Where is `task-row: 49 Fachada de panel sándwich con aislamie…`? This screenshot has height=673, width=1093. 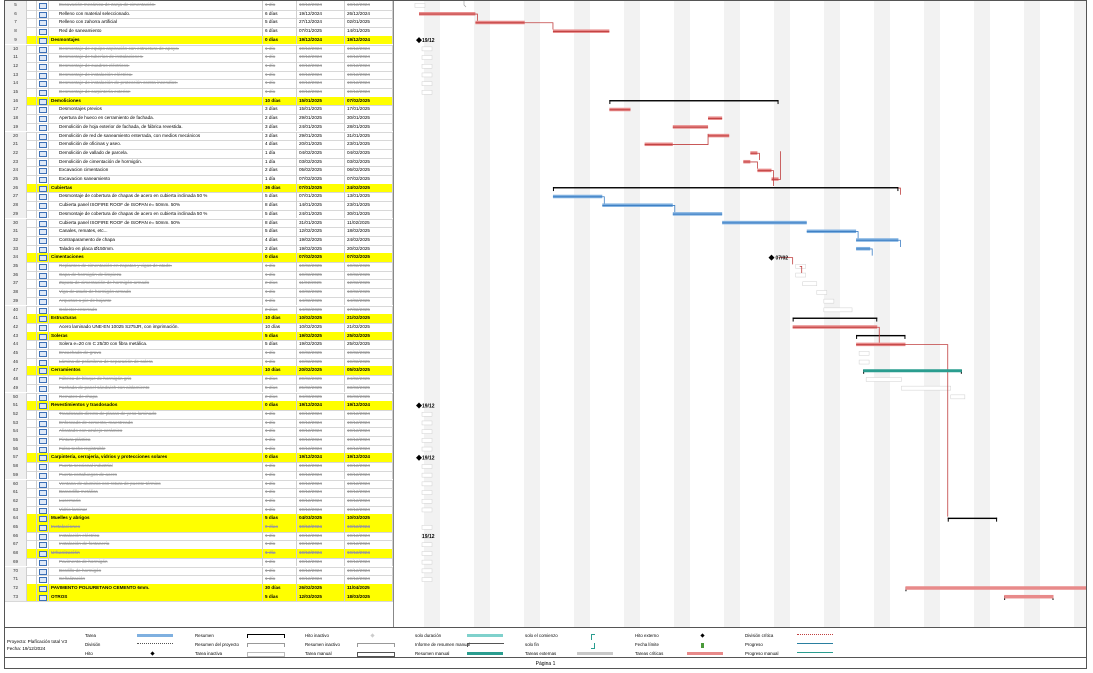 task-row: 49 Fachada de panel sándwich con aislamie… is located at coordinates (199, 388).